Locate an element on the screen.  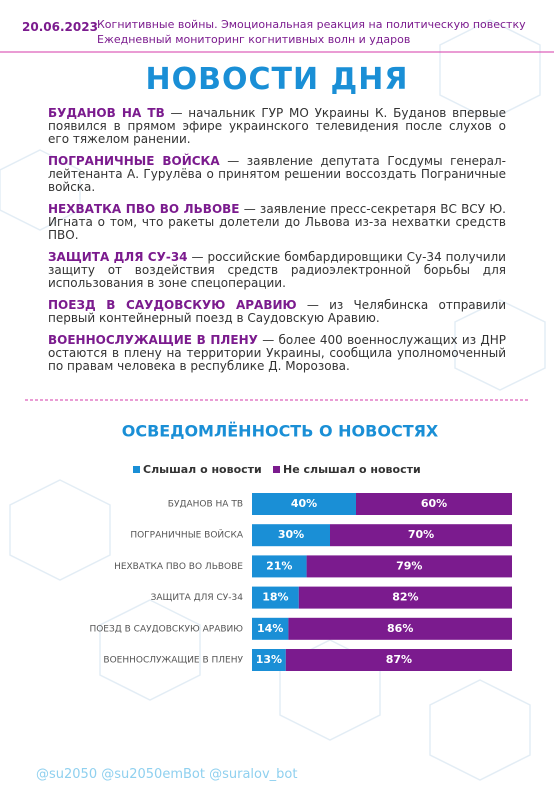
value-label: 18% is located at coordinates (275, 597).